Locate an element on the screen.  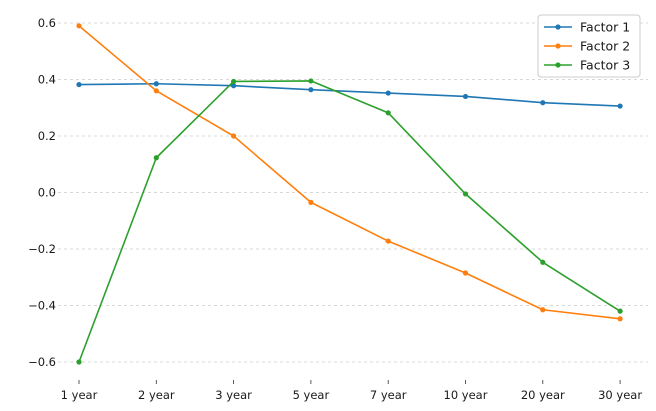
legend-box is located at coordinates (589, 46).